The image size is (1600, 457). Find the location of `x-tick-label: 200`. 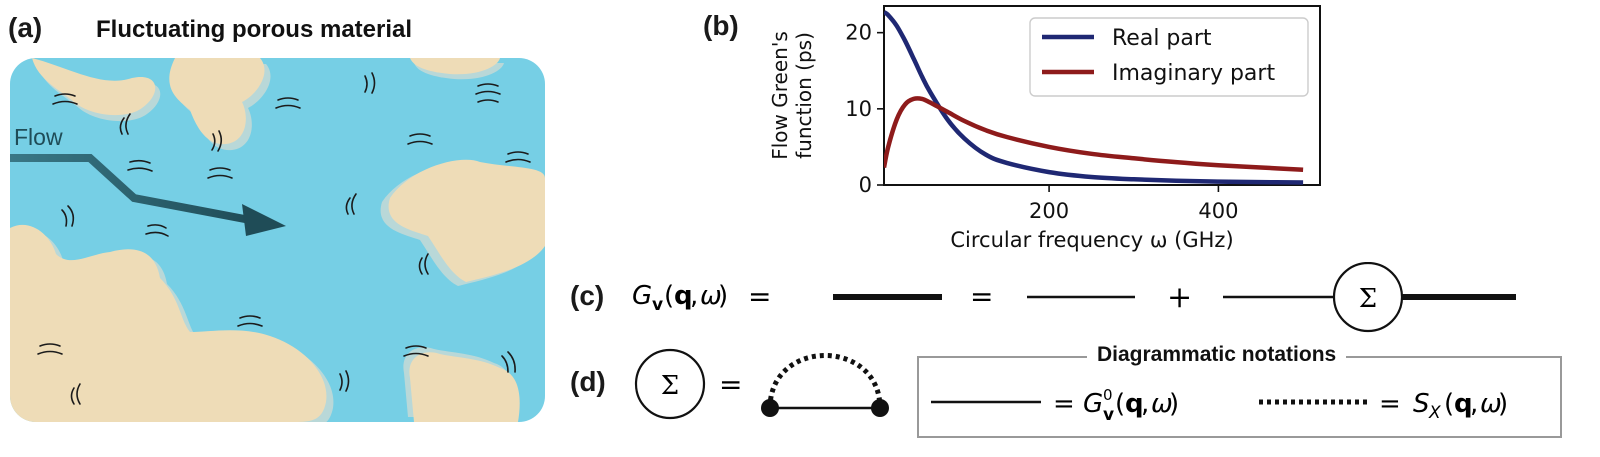

x-tick-label: 200 is located at coordinates (1049, 211).